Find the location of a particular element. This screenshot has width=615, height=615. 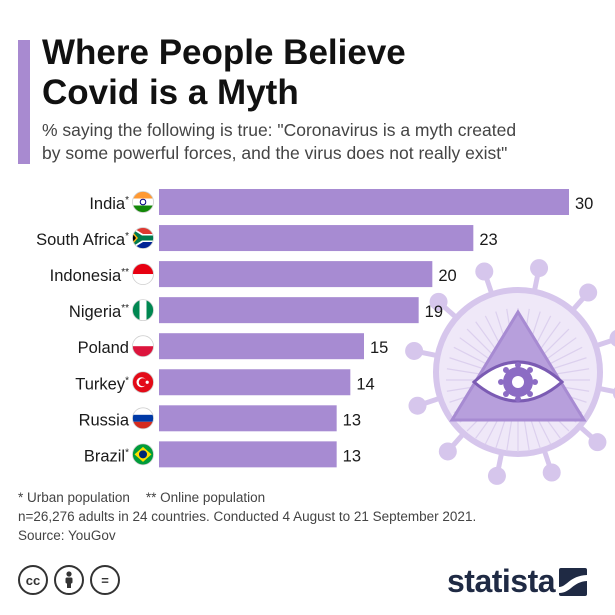

bar-row-russia: 13 Russia is located at coordinates (220, 418).